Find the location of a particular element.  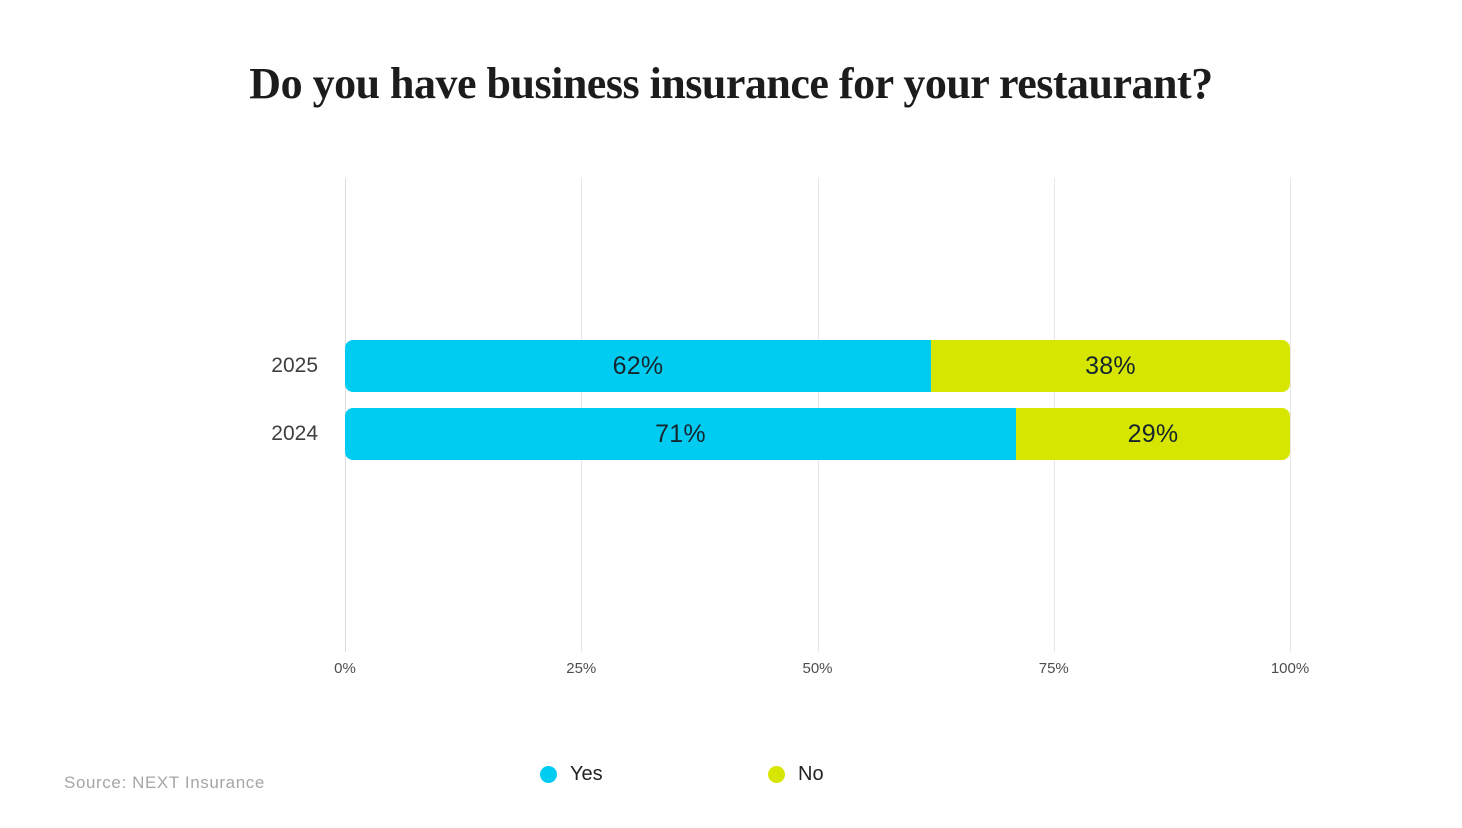

legend-item-yes: Yes is located at coordinates (571, 774).